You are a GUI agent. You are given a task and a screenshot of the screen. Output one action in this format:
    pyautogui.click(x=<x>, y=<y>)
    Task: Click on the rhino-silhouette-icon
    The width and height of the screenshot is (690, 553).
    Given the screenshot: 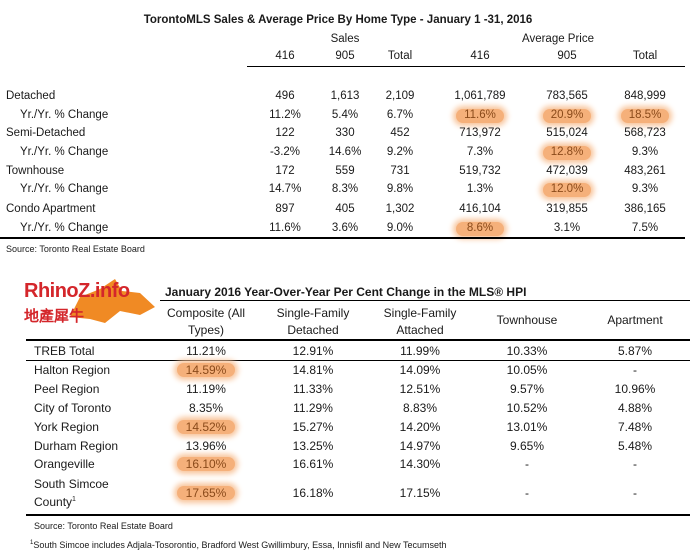 What is the action you would take?
    pyautogui.click(x=112, y=301)
    